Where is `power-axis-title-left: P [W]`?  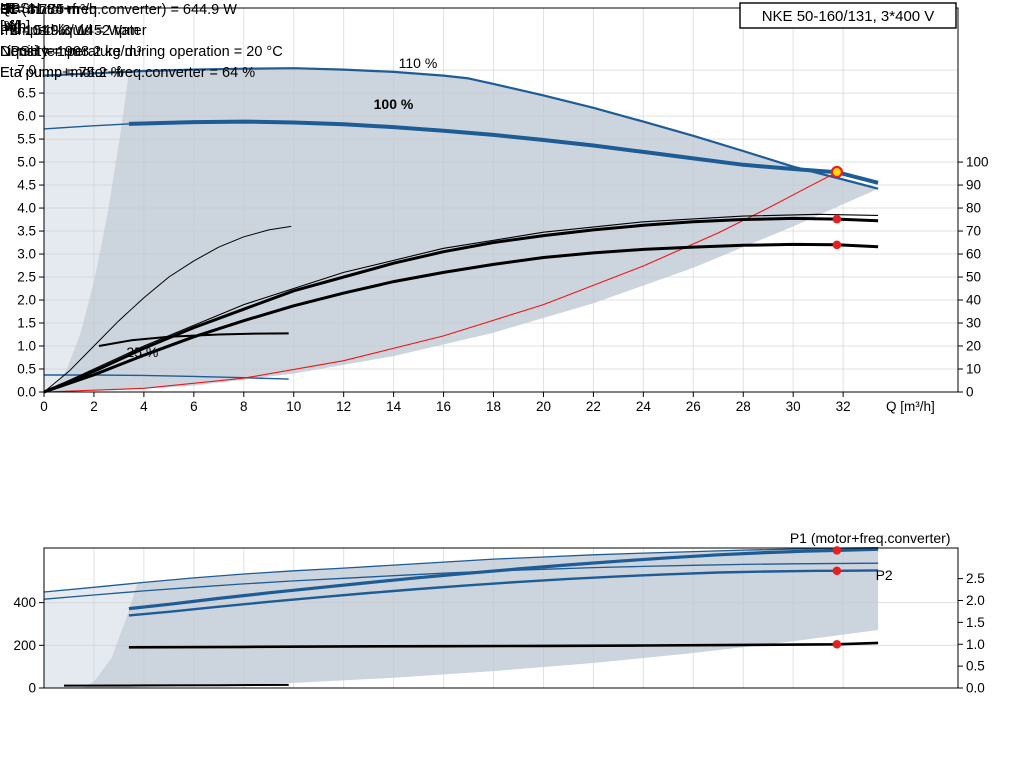
power-axis-title-left: P [W] is located at coordinates (11, 18).